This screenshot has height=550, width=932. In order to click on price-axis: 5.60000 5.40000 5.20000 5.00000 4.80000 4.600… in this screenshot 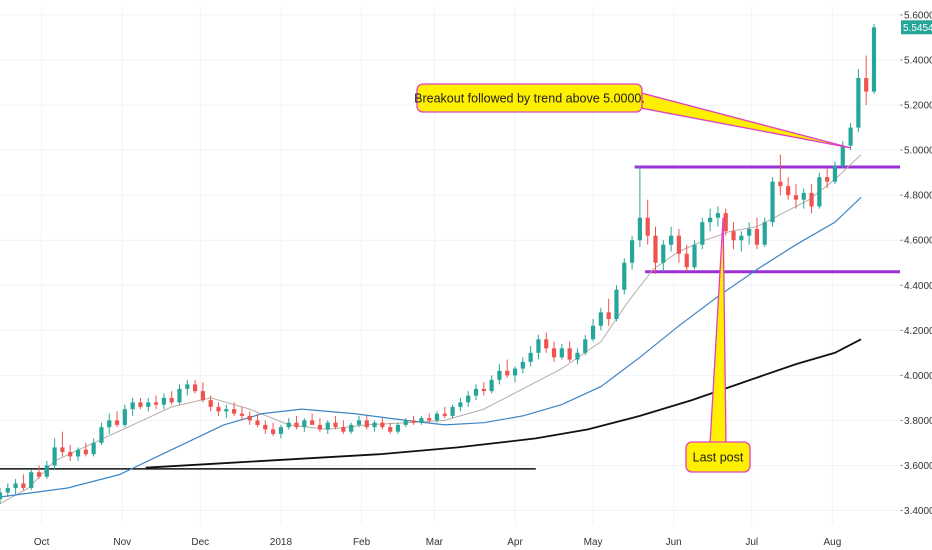, I will do `click(916, 264)`.